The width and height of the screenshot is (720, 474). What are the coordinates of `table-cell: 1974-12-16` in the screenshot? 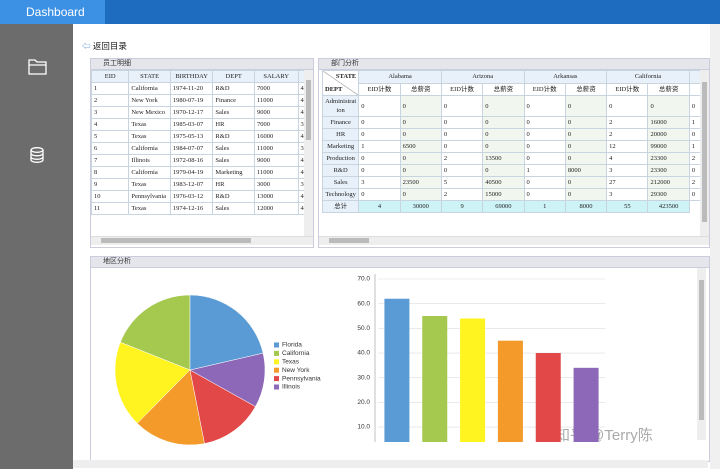 It's located at (191, 208).